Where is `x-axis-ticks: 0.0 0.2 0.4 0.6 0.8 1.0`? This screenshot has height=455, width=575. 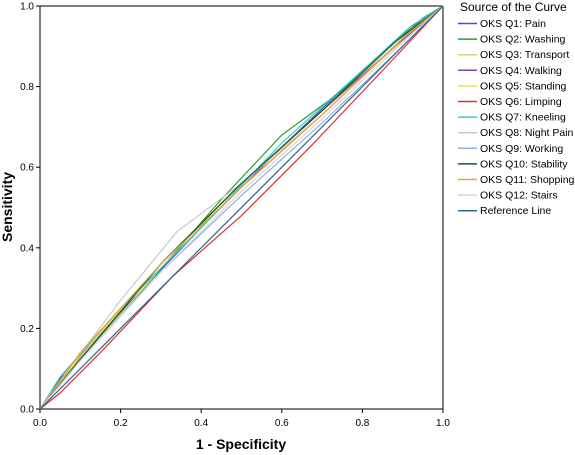 x-axis-ticks: 0.0 0.2 0.4 0.6 0.8 1.0 is located at coordinates (241, 419).